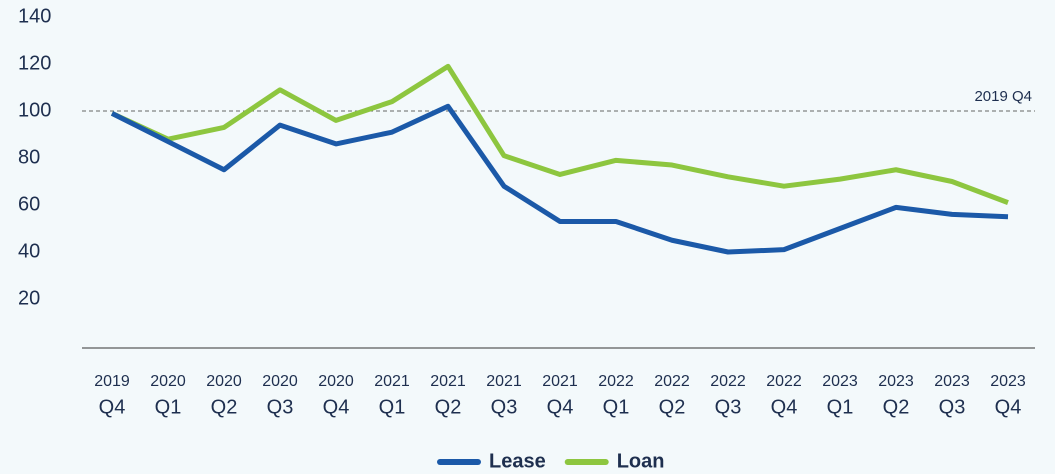 The image size is (1055, 474). Describe the element at coordinates (34, 16) in the screenshot. I see `y-tick-label: 140` at that location.